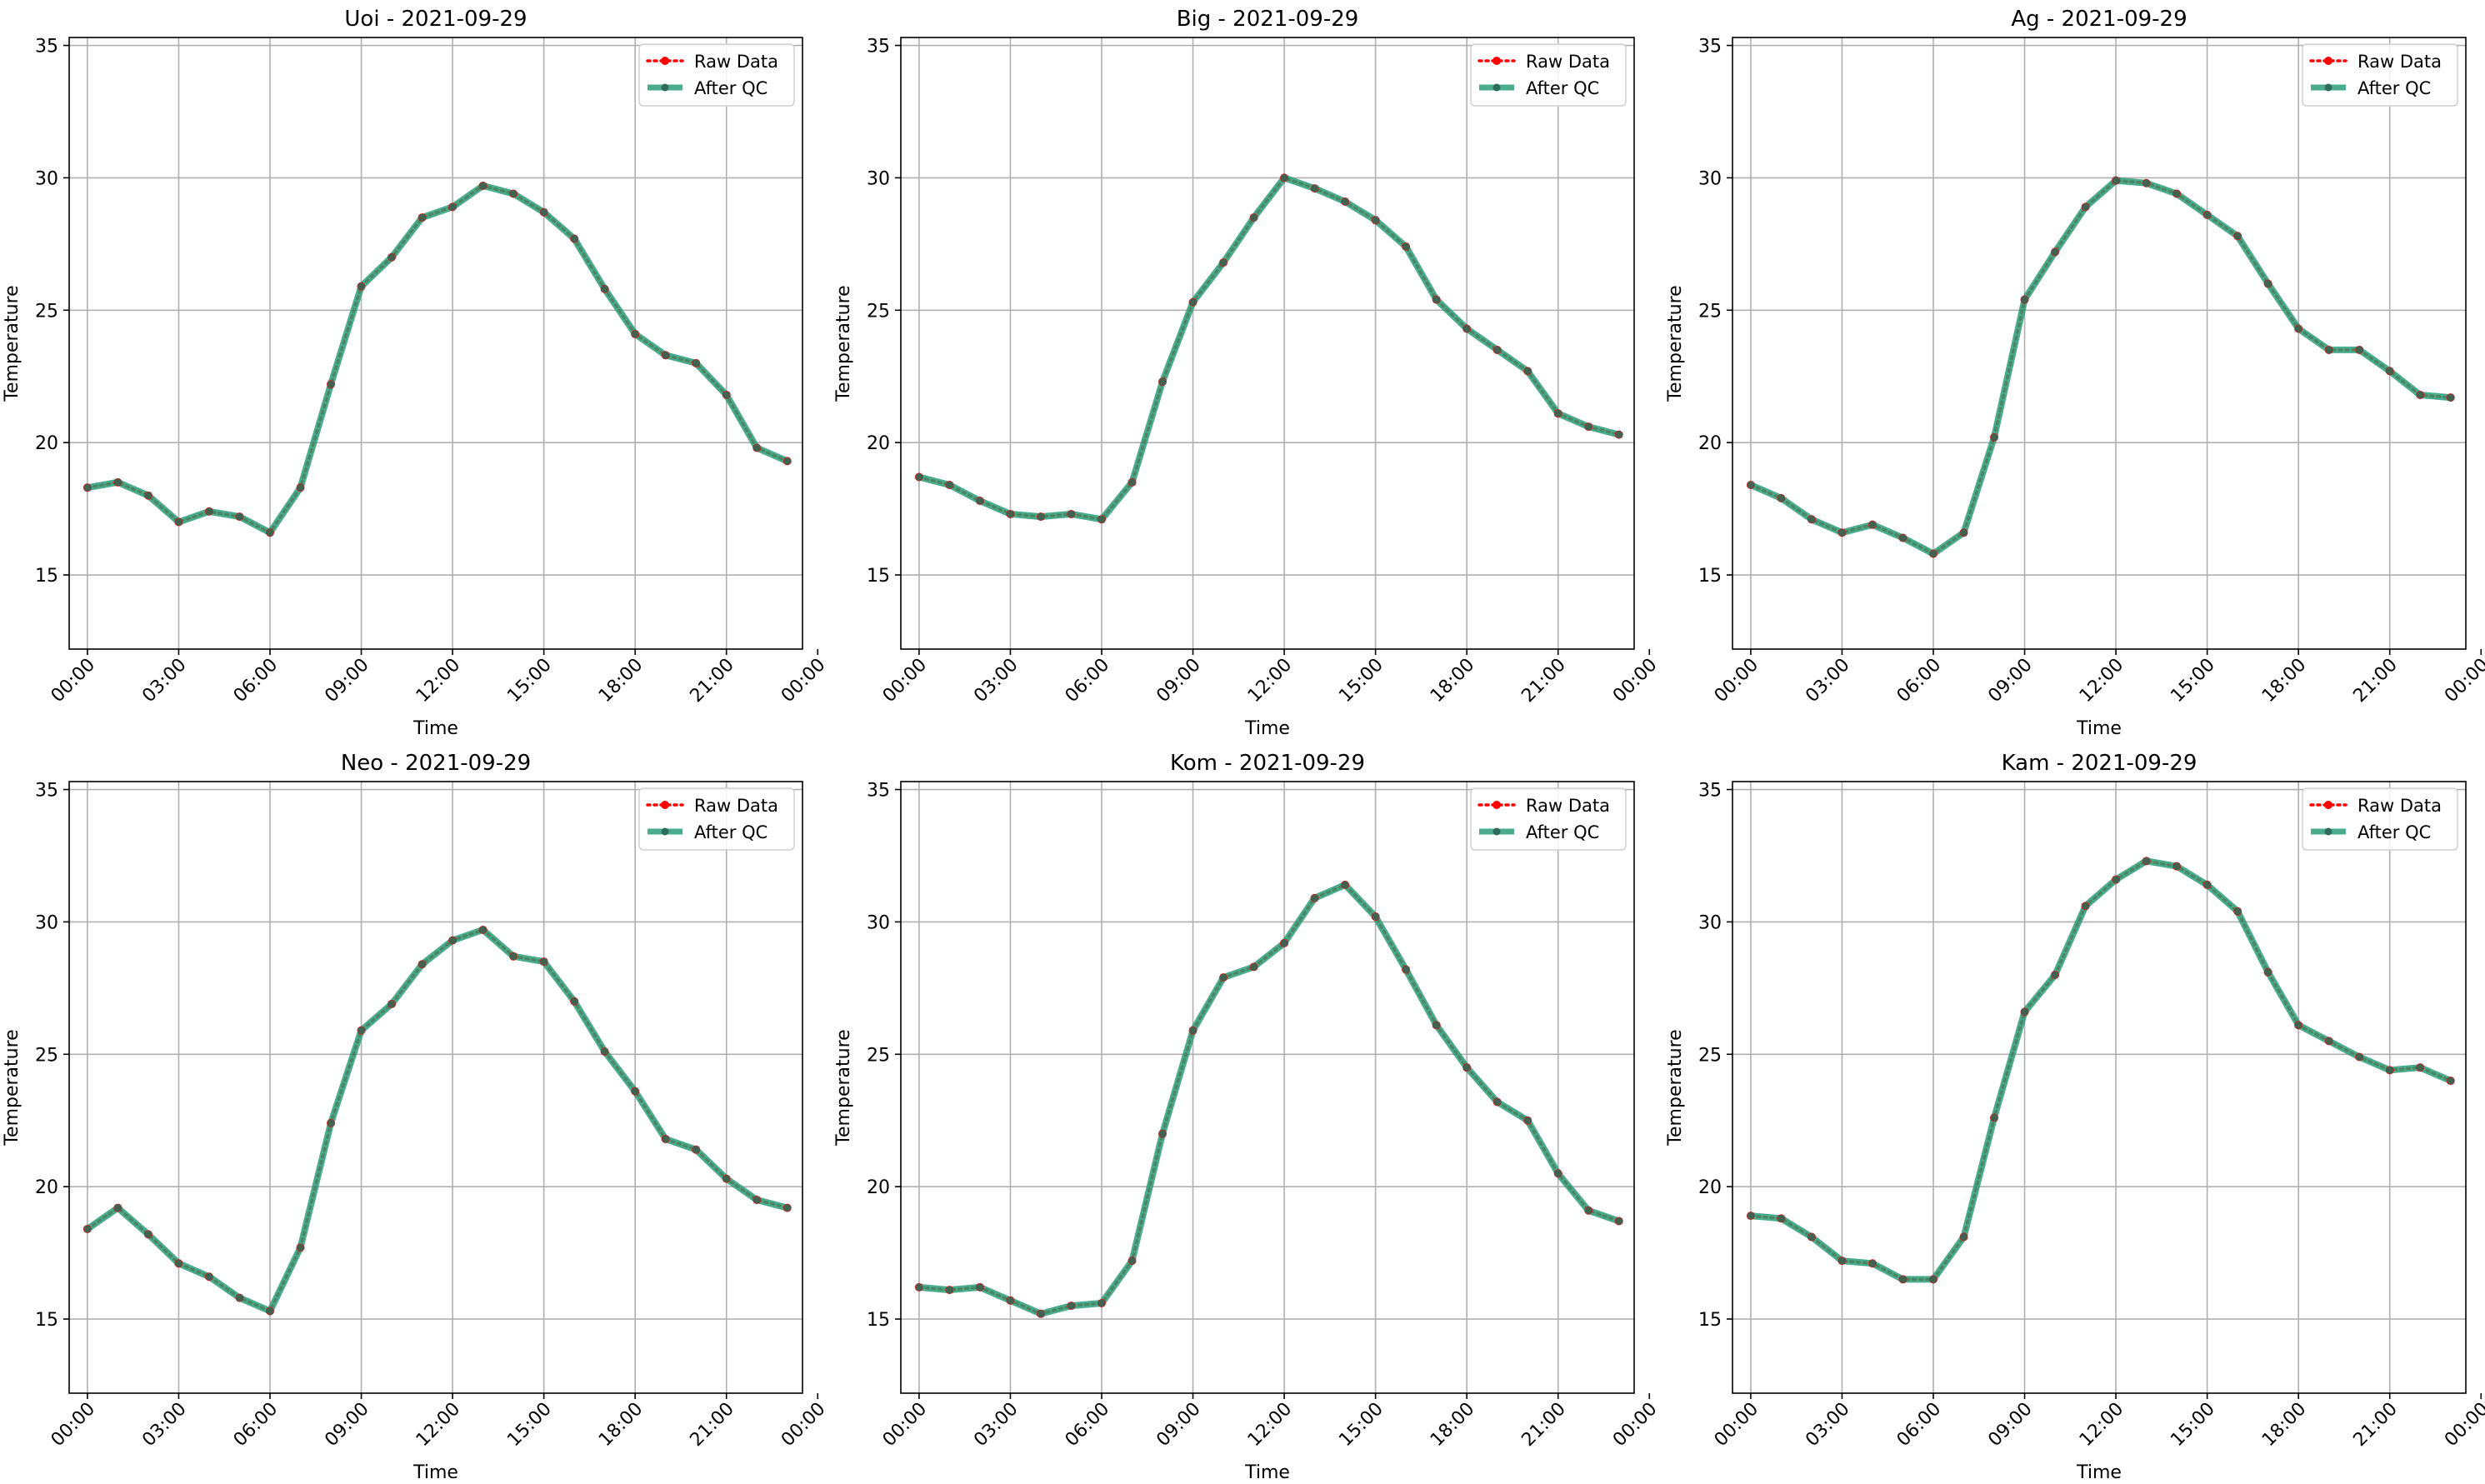 The width and height of the screenshot is (2485, 1484). What do you see at coordinates (1568, 806) in the screenshot?
I see `legend-label: Raw Data` at bounding box center [1568, 806].